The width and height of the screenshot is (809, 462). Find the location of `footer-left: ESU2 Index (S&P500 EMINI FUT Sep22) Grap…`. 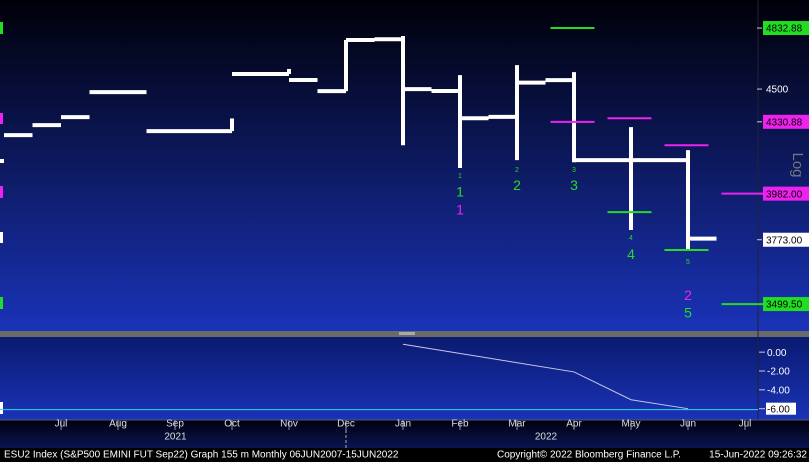

footer-left: ESU2 Index (S&P500 EMINI FUT Sep22) Grap… is located at coordinates (201, 455).